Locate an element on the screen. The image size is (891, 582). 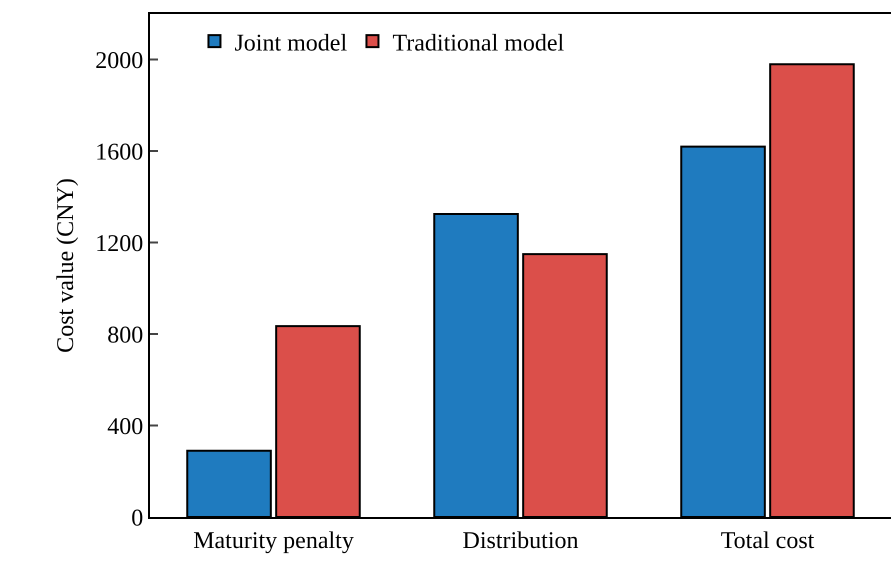
legend-label: Joint model is located at coordinates (291, 43).